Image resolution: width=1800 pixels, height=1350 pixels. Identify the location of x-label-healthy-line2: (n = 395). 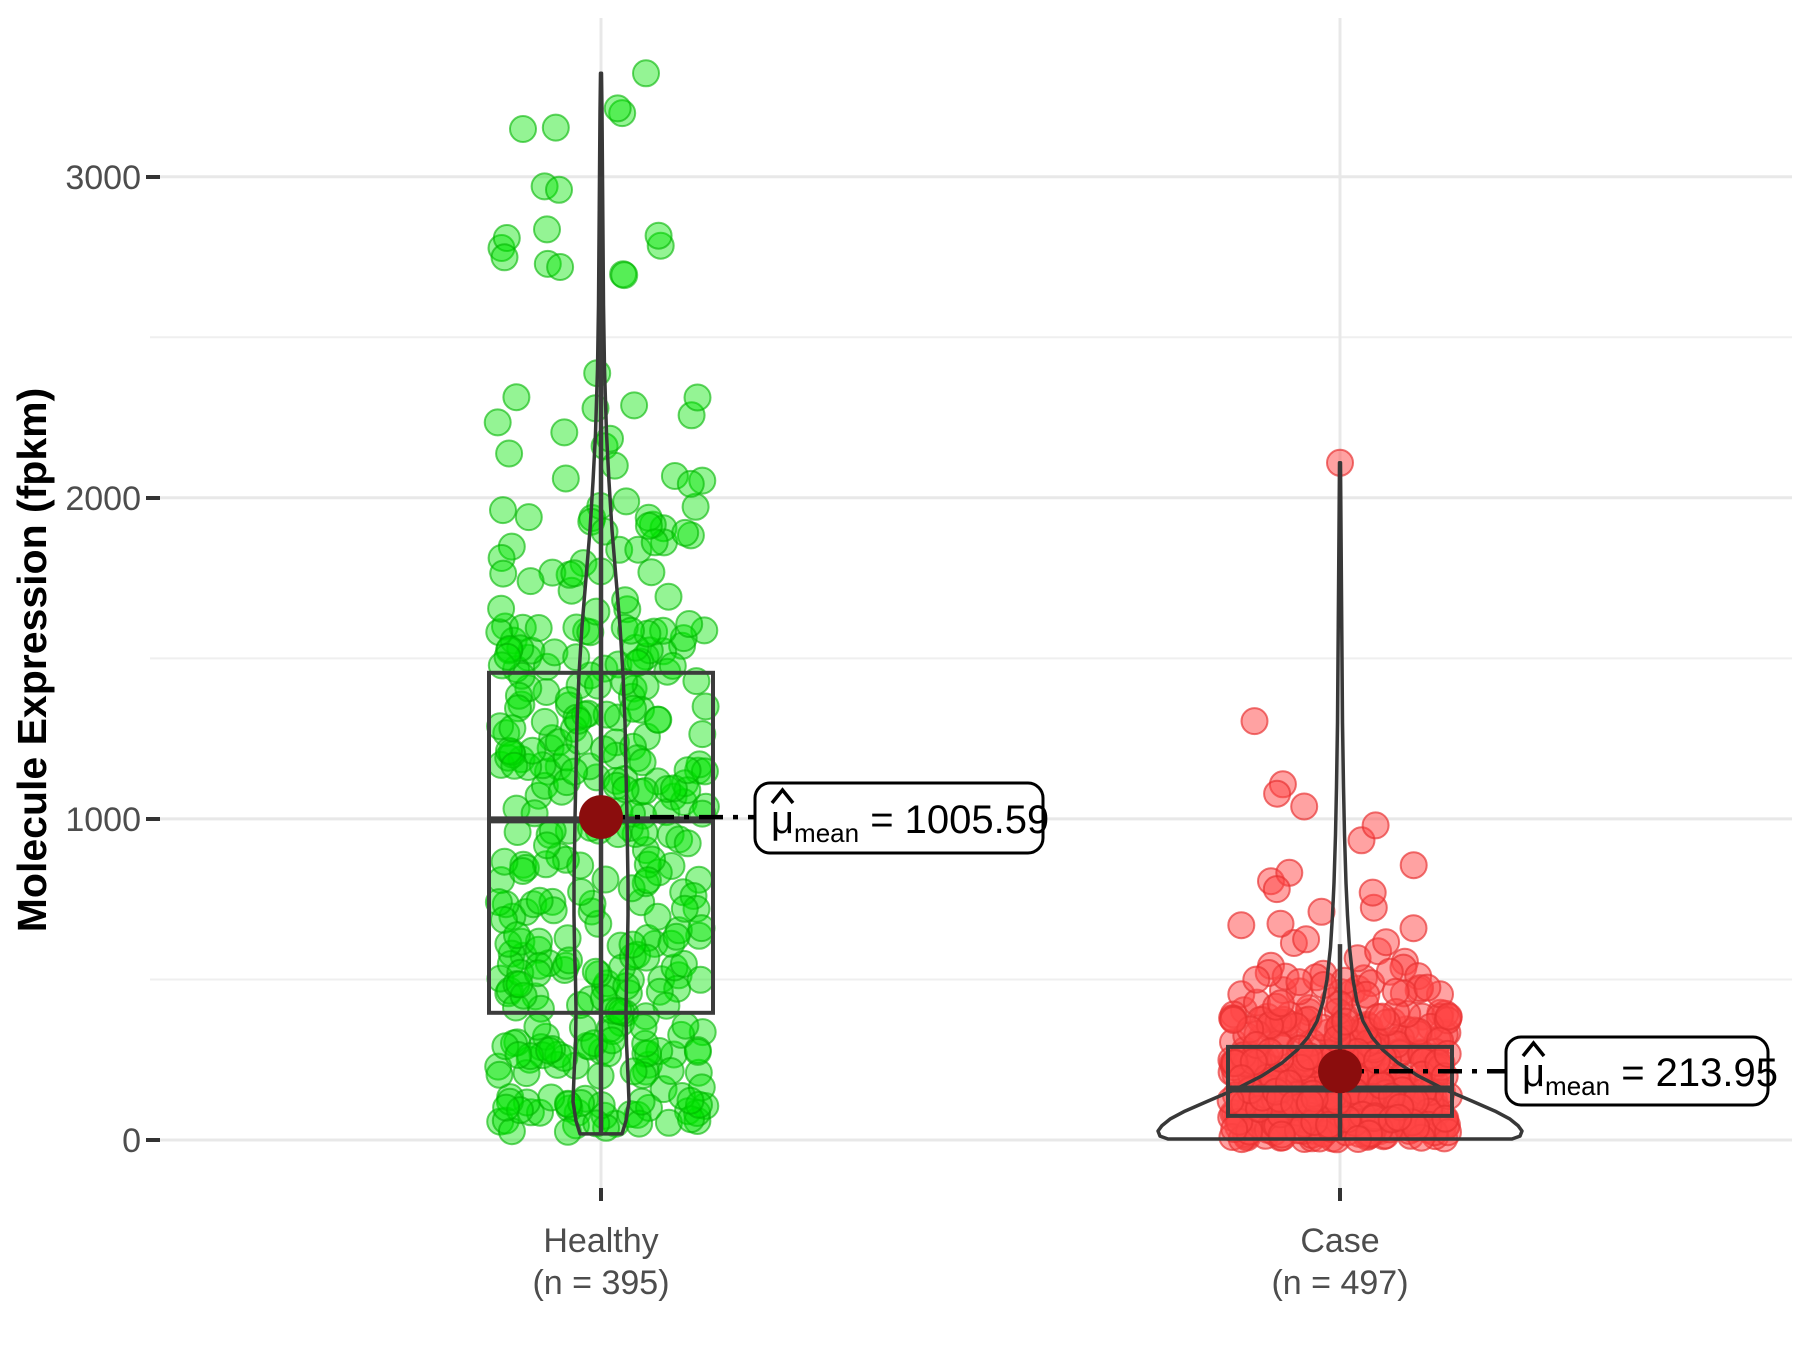
(600, 1283).